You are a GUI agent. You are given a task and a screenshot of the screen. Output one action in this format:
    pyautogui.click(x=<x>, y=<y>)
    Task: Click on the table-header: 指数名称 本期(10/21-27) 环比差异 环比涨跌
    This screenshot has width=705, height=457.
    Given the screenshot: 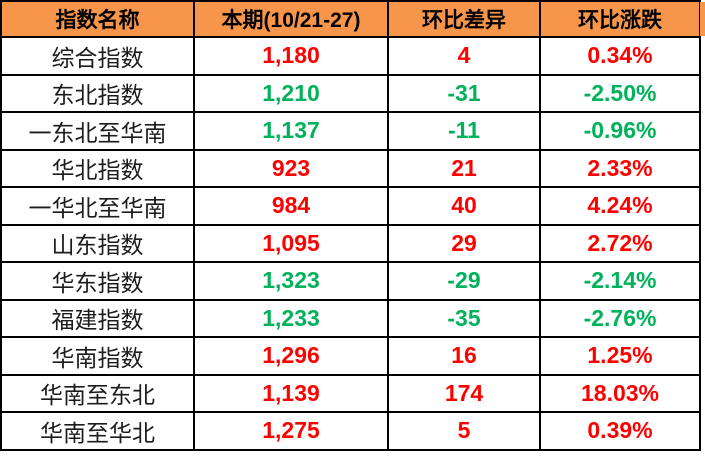 What is the action you would take?
    pyautogui.click(x=350, y=19)
    